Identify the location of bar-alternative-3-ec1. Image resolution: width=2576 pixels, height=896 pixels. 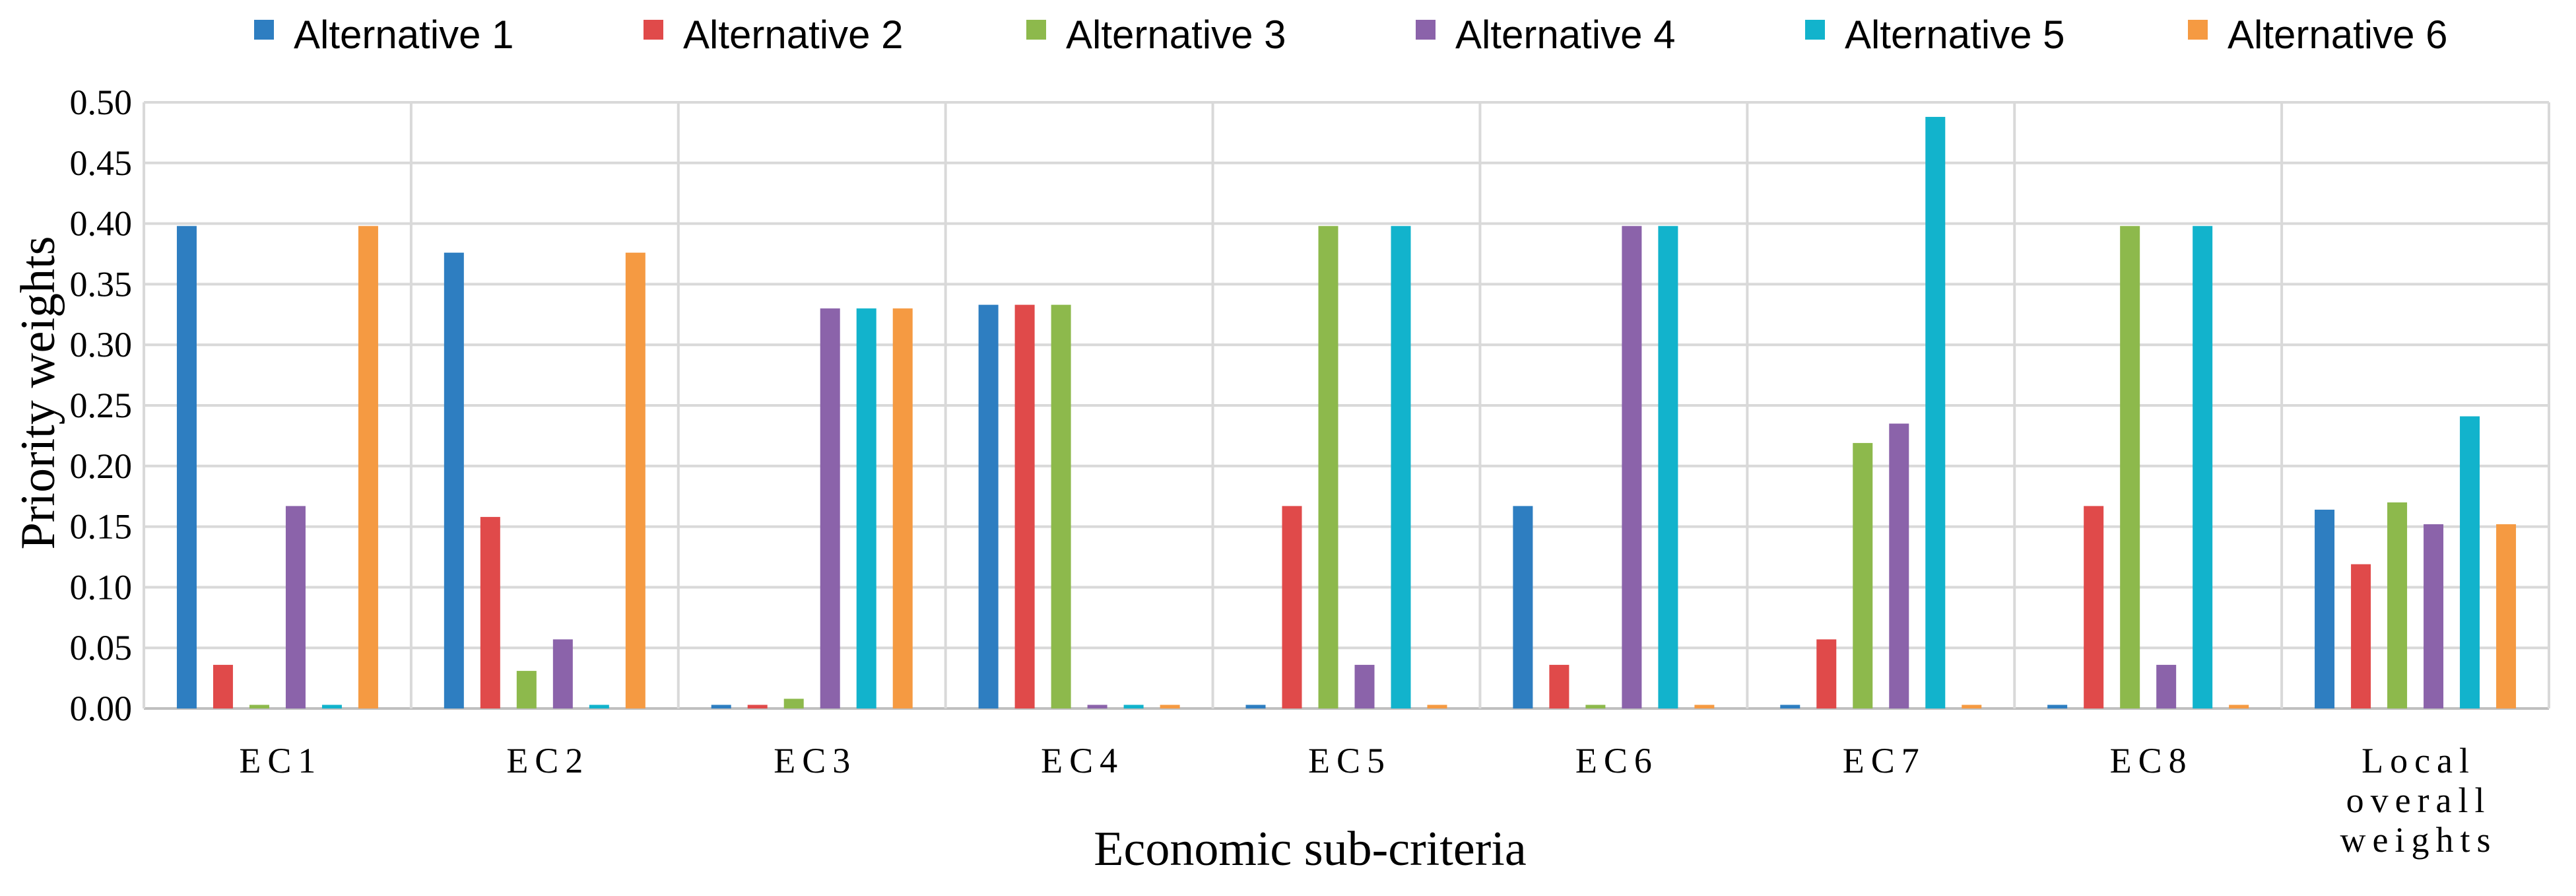
(259, 706).